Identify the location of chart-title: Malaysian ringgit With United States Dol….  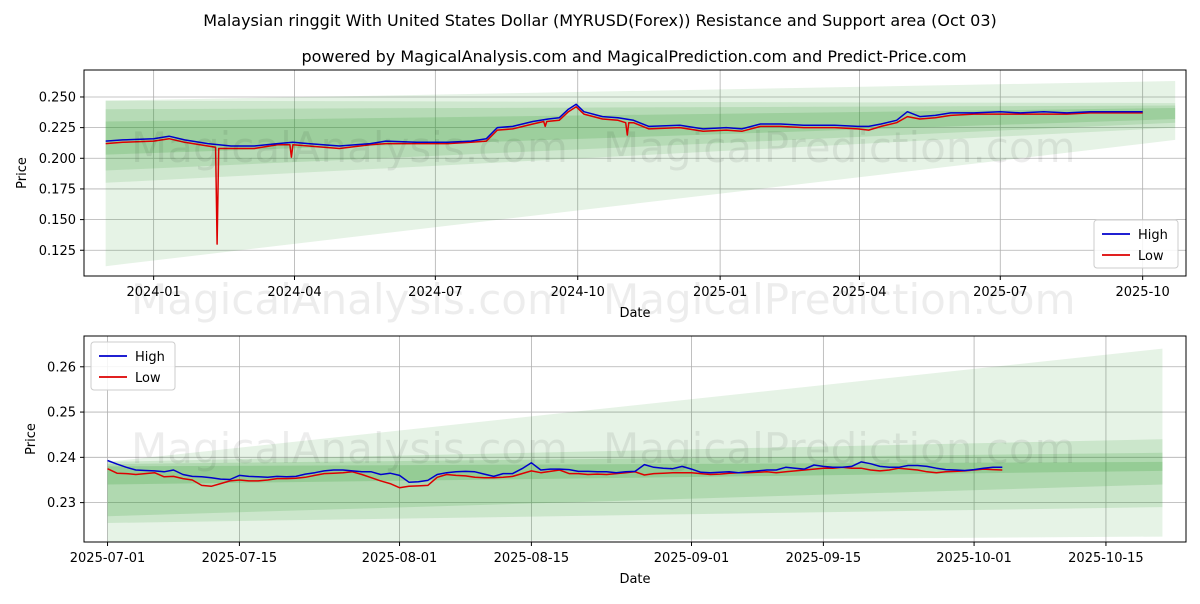
(600, 20).